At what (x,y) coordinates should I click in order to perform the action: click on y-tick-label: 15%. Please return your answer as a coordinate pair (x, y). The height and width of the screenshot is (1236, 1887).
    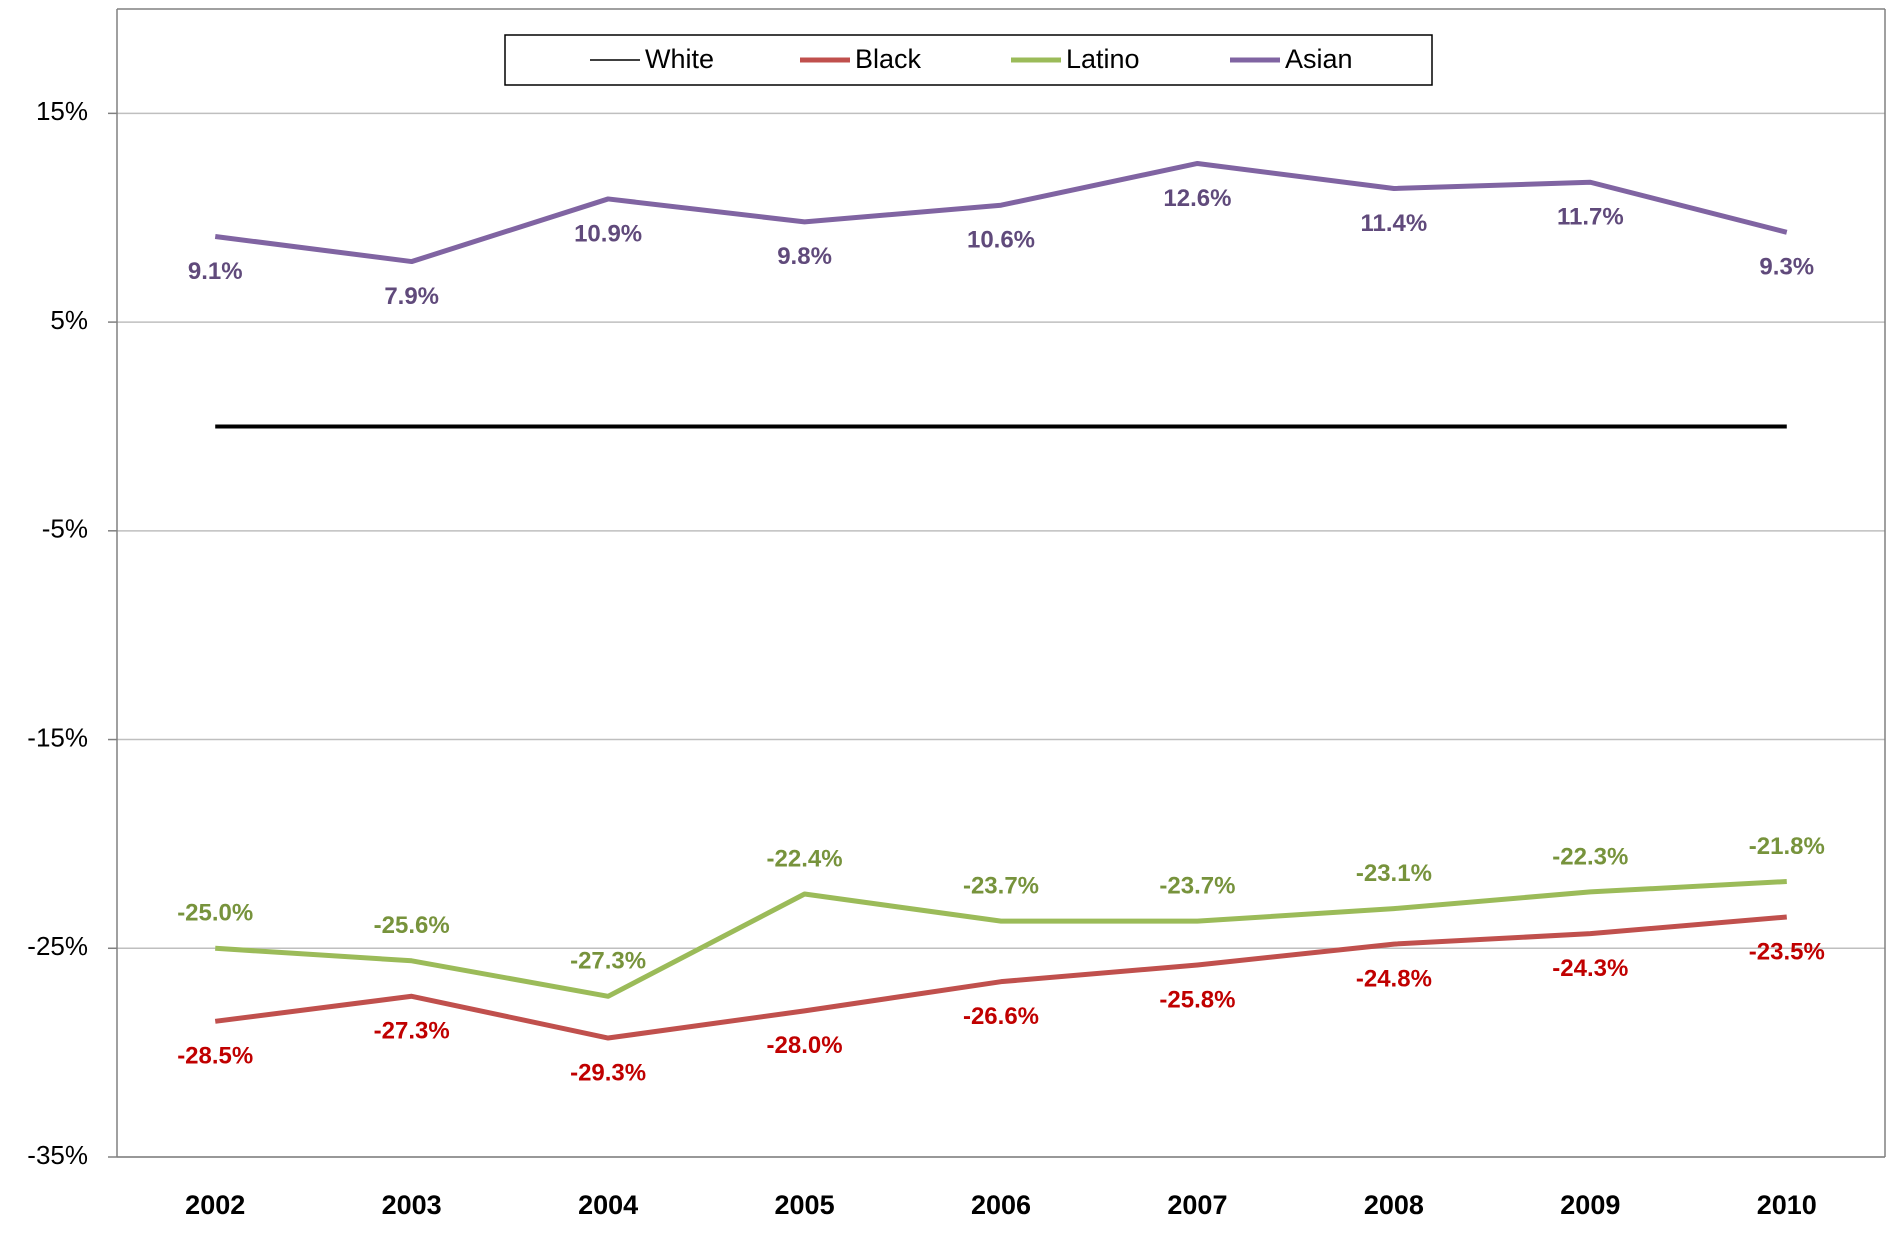
    Looking at the image, I should click on (62, 111).